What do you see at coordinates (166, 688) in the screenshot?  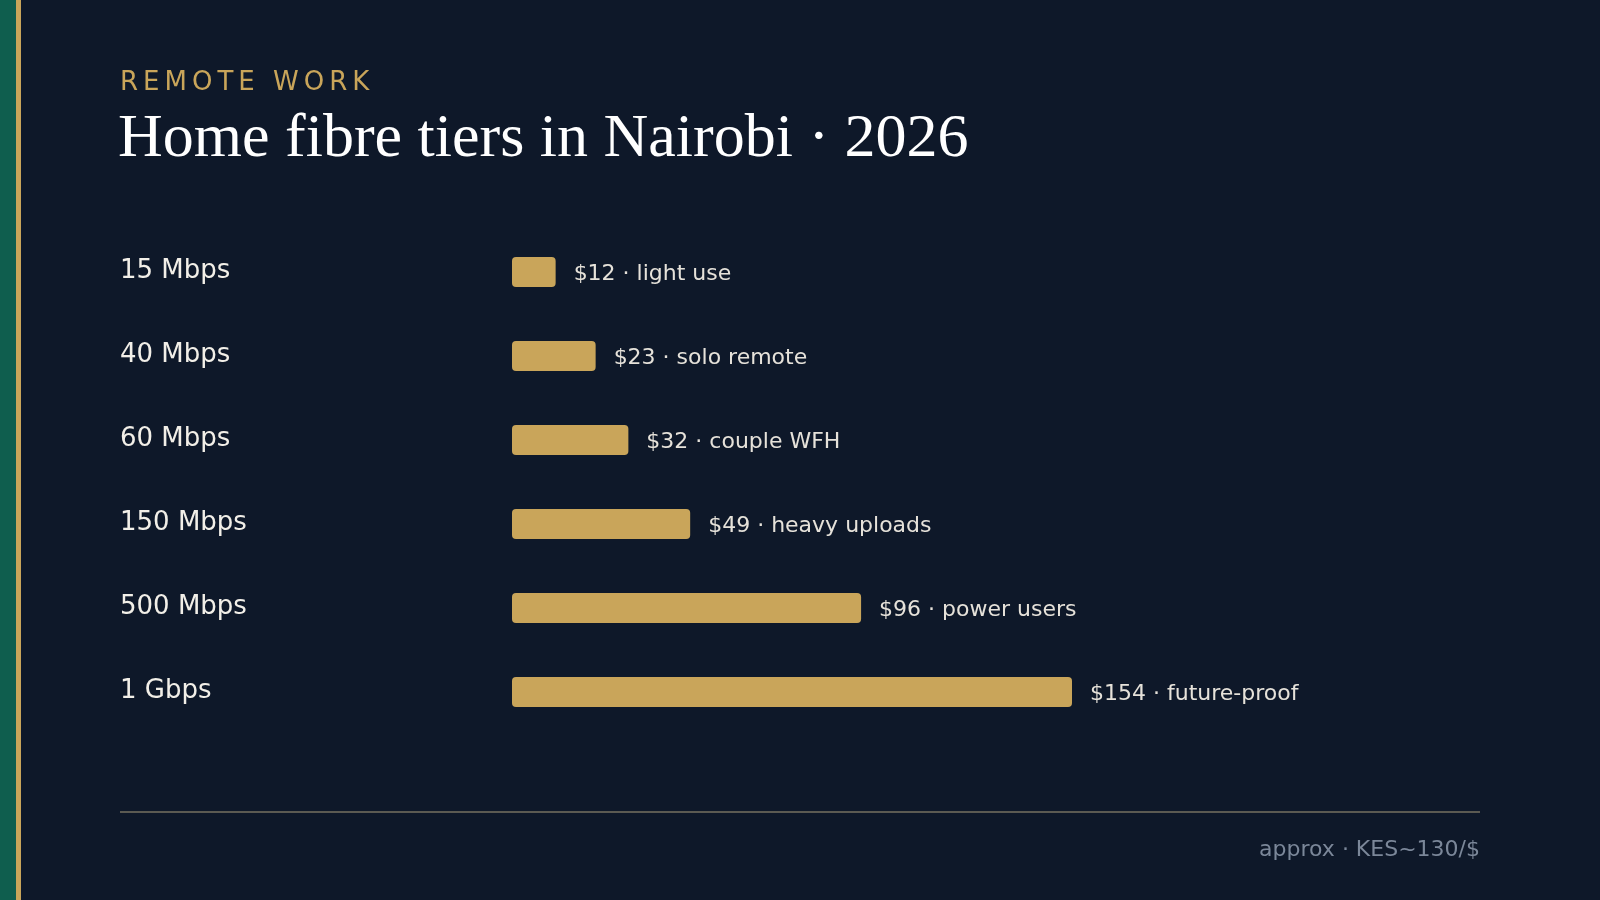 I see `y-tick-label: 1 Gbps` at bounding box center [166, 688].